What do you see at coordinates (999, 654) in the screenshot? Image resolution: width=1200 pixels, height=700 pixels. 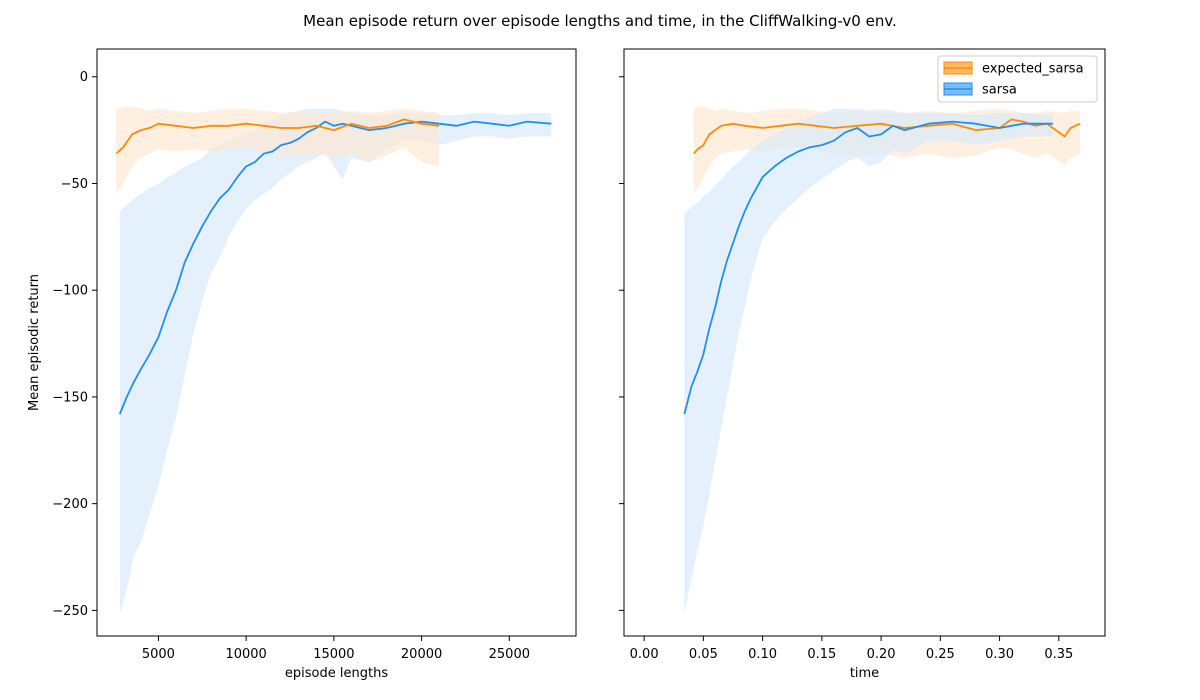 I see `x-tick-label: 0.30` at bounding box center [999, 654].